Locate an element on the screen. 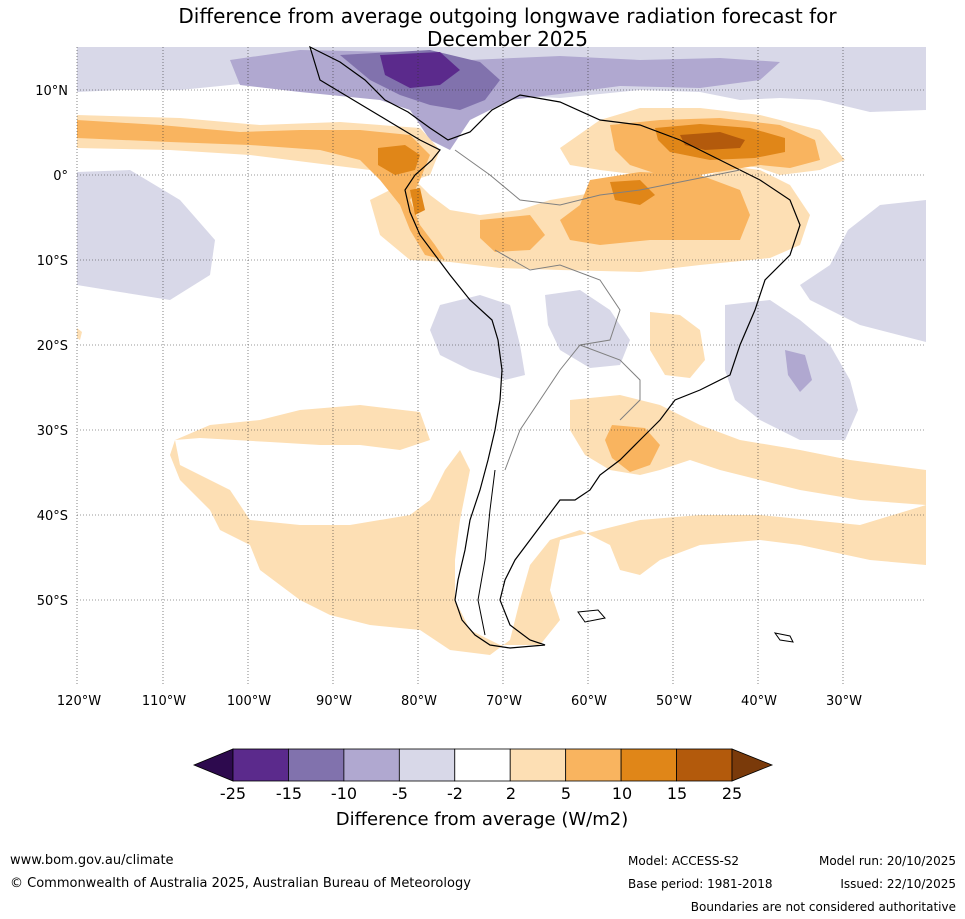 The image size is (965, 919). lat-label: 0° is located at coordinates (60, 176).